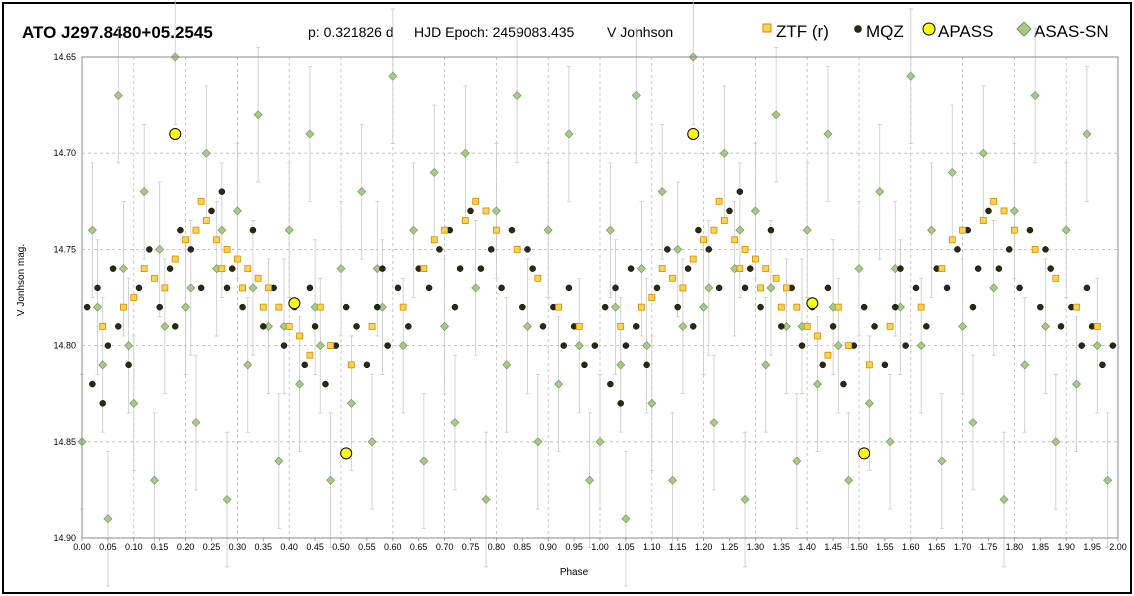 The image size is (1134, 596). What do you see at coordinates (497, 547) in the screenshot?
I see `x-tick-label: 0.80` at bounding box center [497, 547].